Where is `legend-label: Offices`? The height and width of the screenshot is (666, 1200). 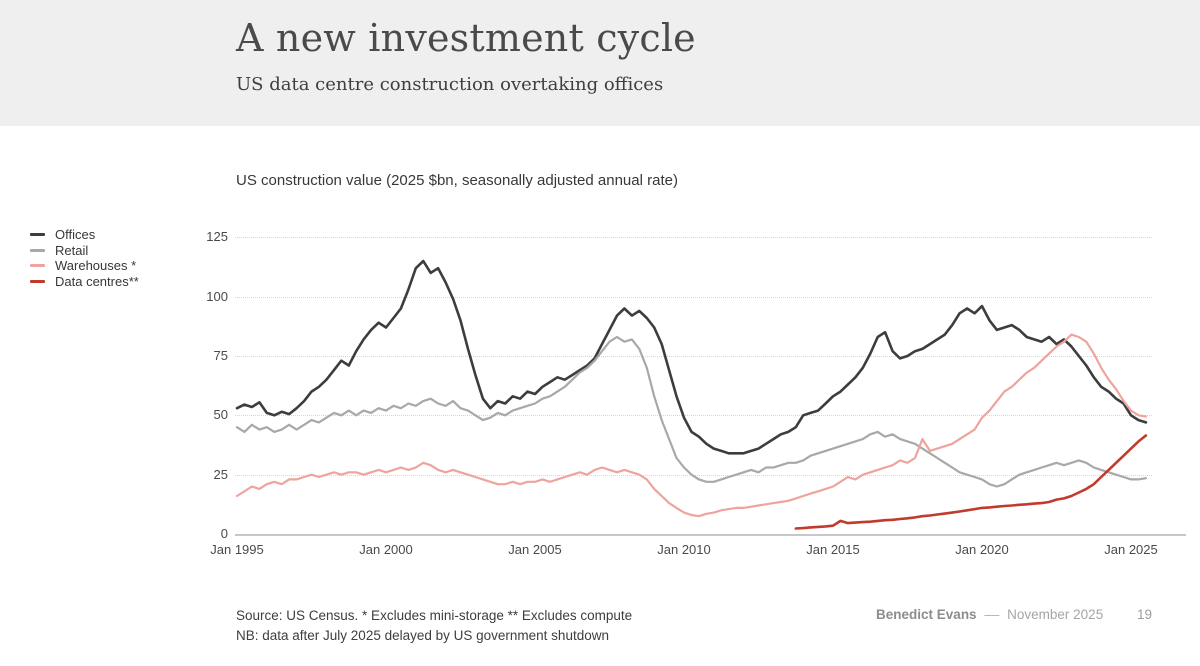
legend-label: Offices is located at coordinates (75, 235).